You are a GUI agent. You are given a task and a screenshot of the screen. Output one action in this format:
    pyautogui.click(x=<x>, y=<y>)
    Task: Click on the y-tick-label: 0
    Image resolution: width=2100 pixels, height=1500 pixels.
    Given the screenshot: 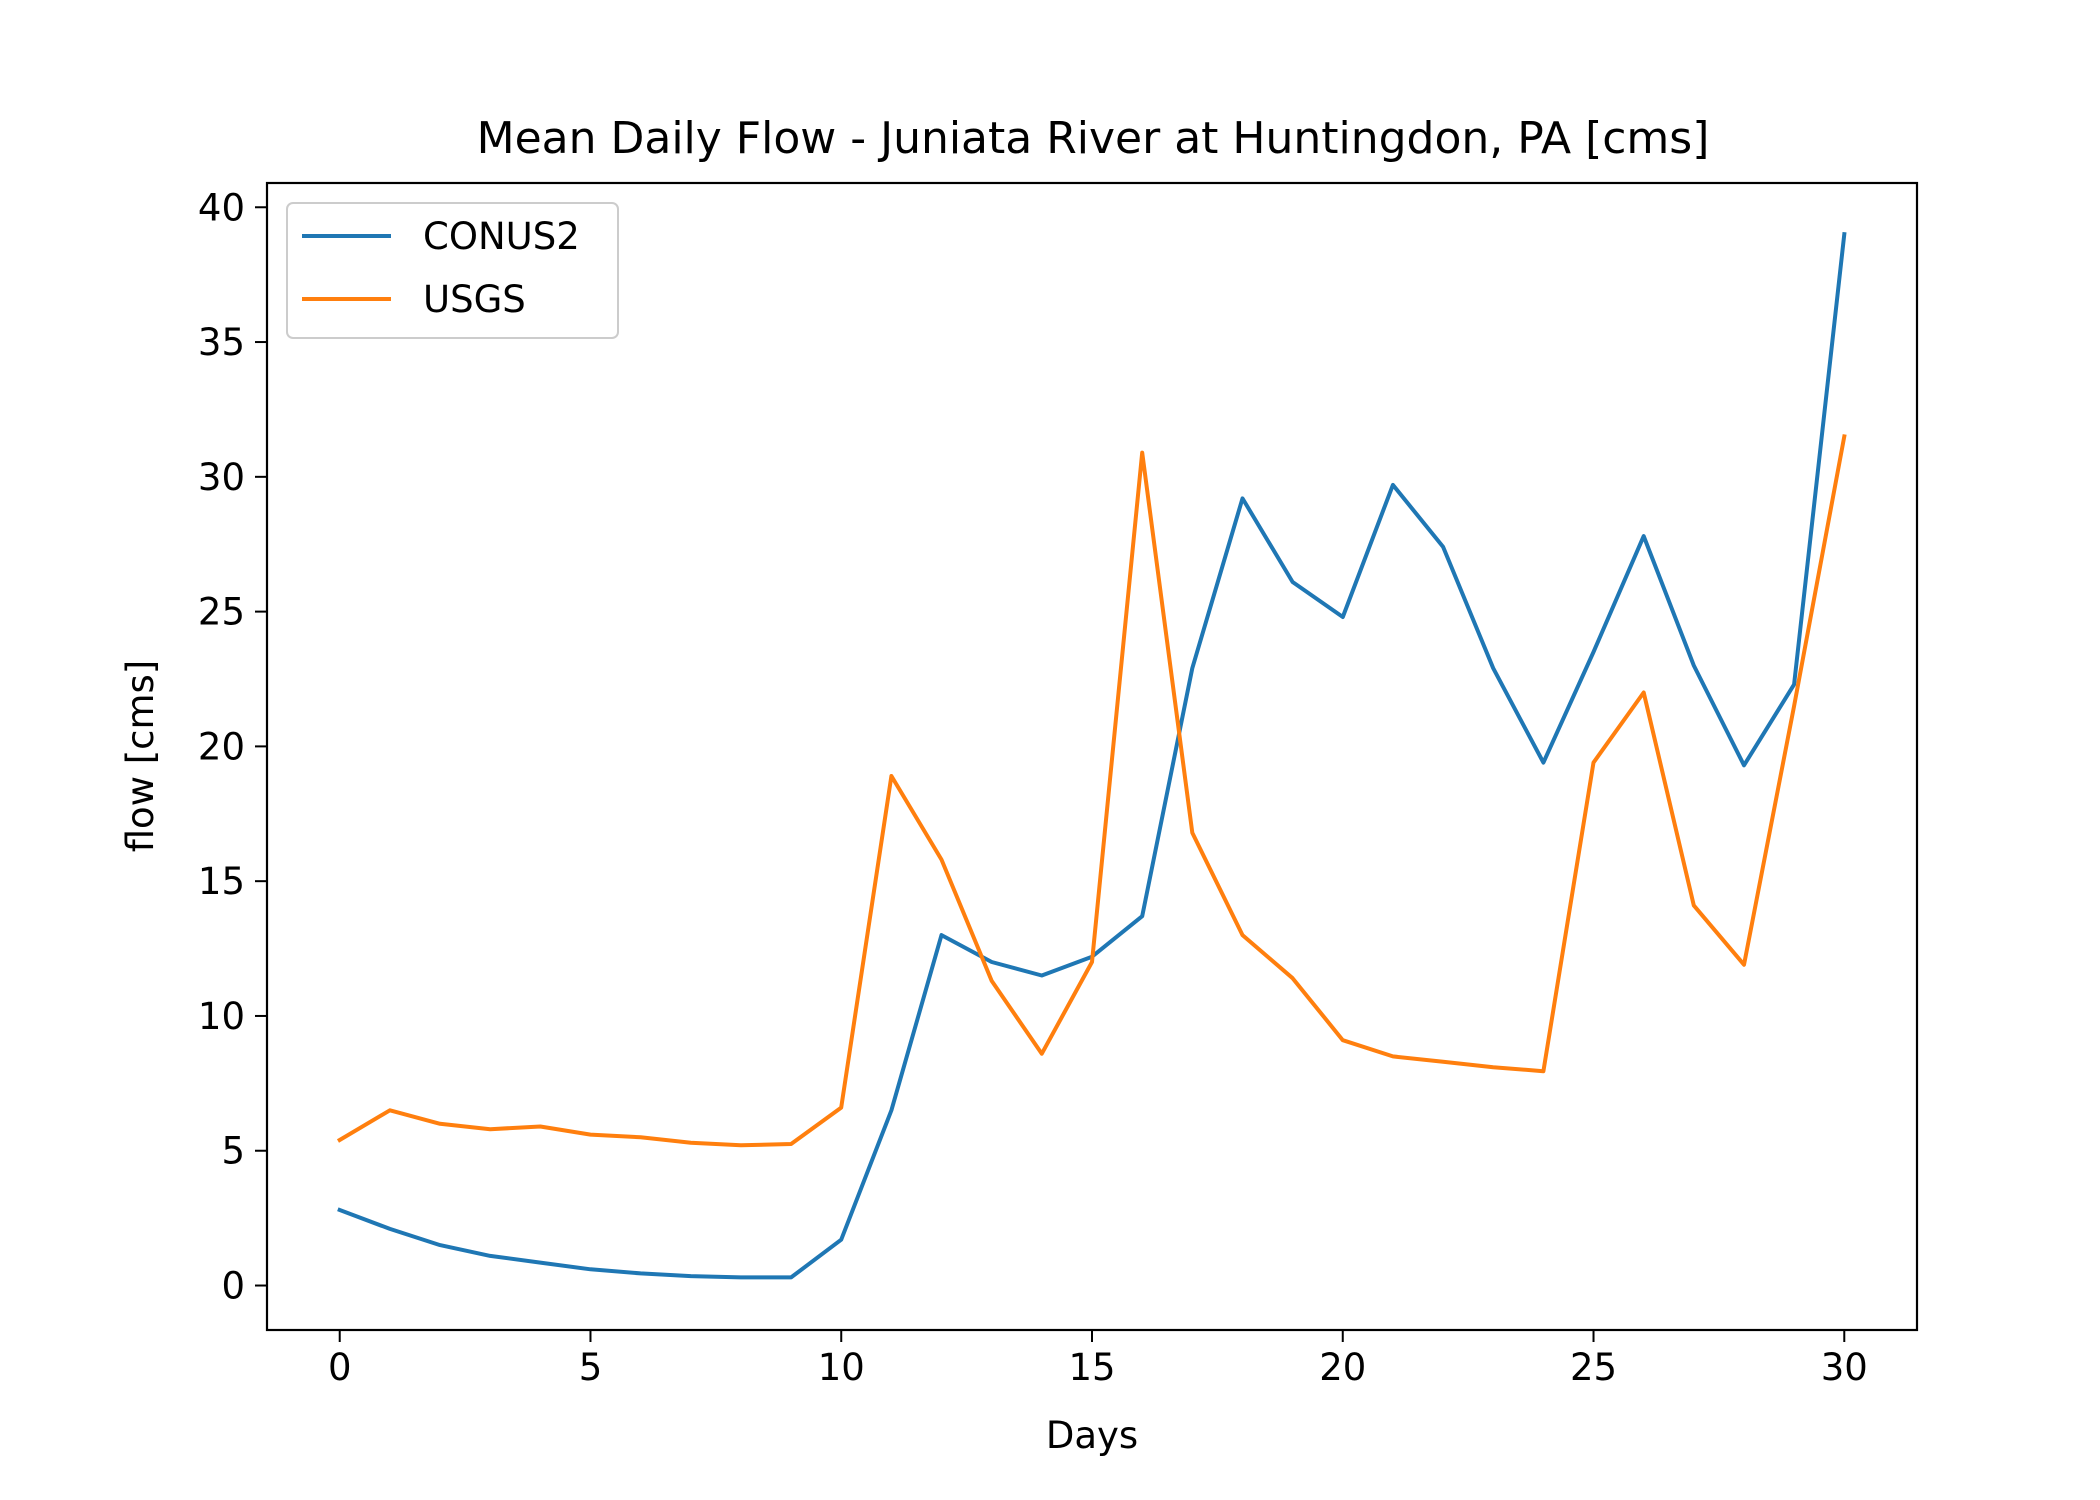 What is the action you would take?
    pyautogui.click(x=233, y=1286)
    